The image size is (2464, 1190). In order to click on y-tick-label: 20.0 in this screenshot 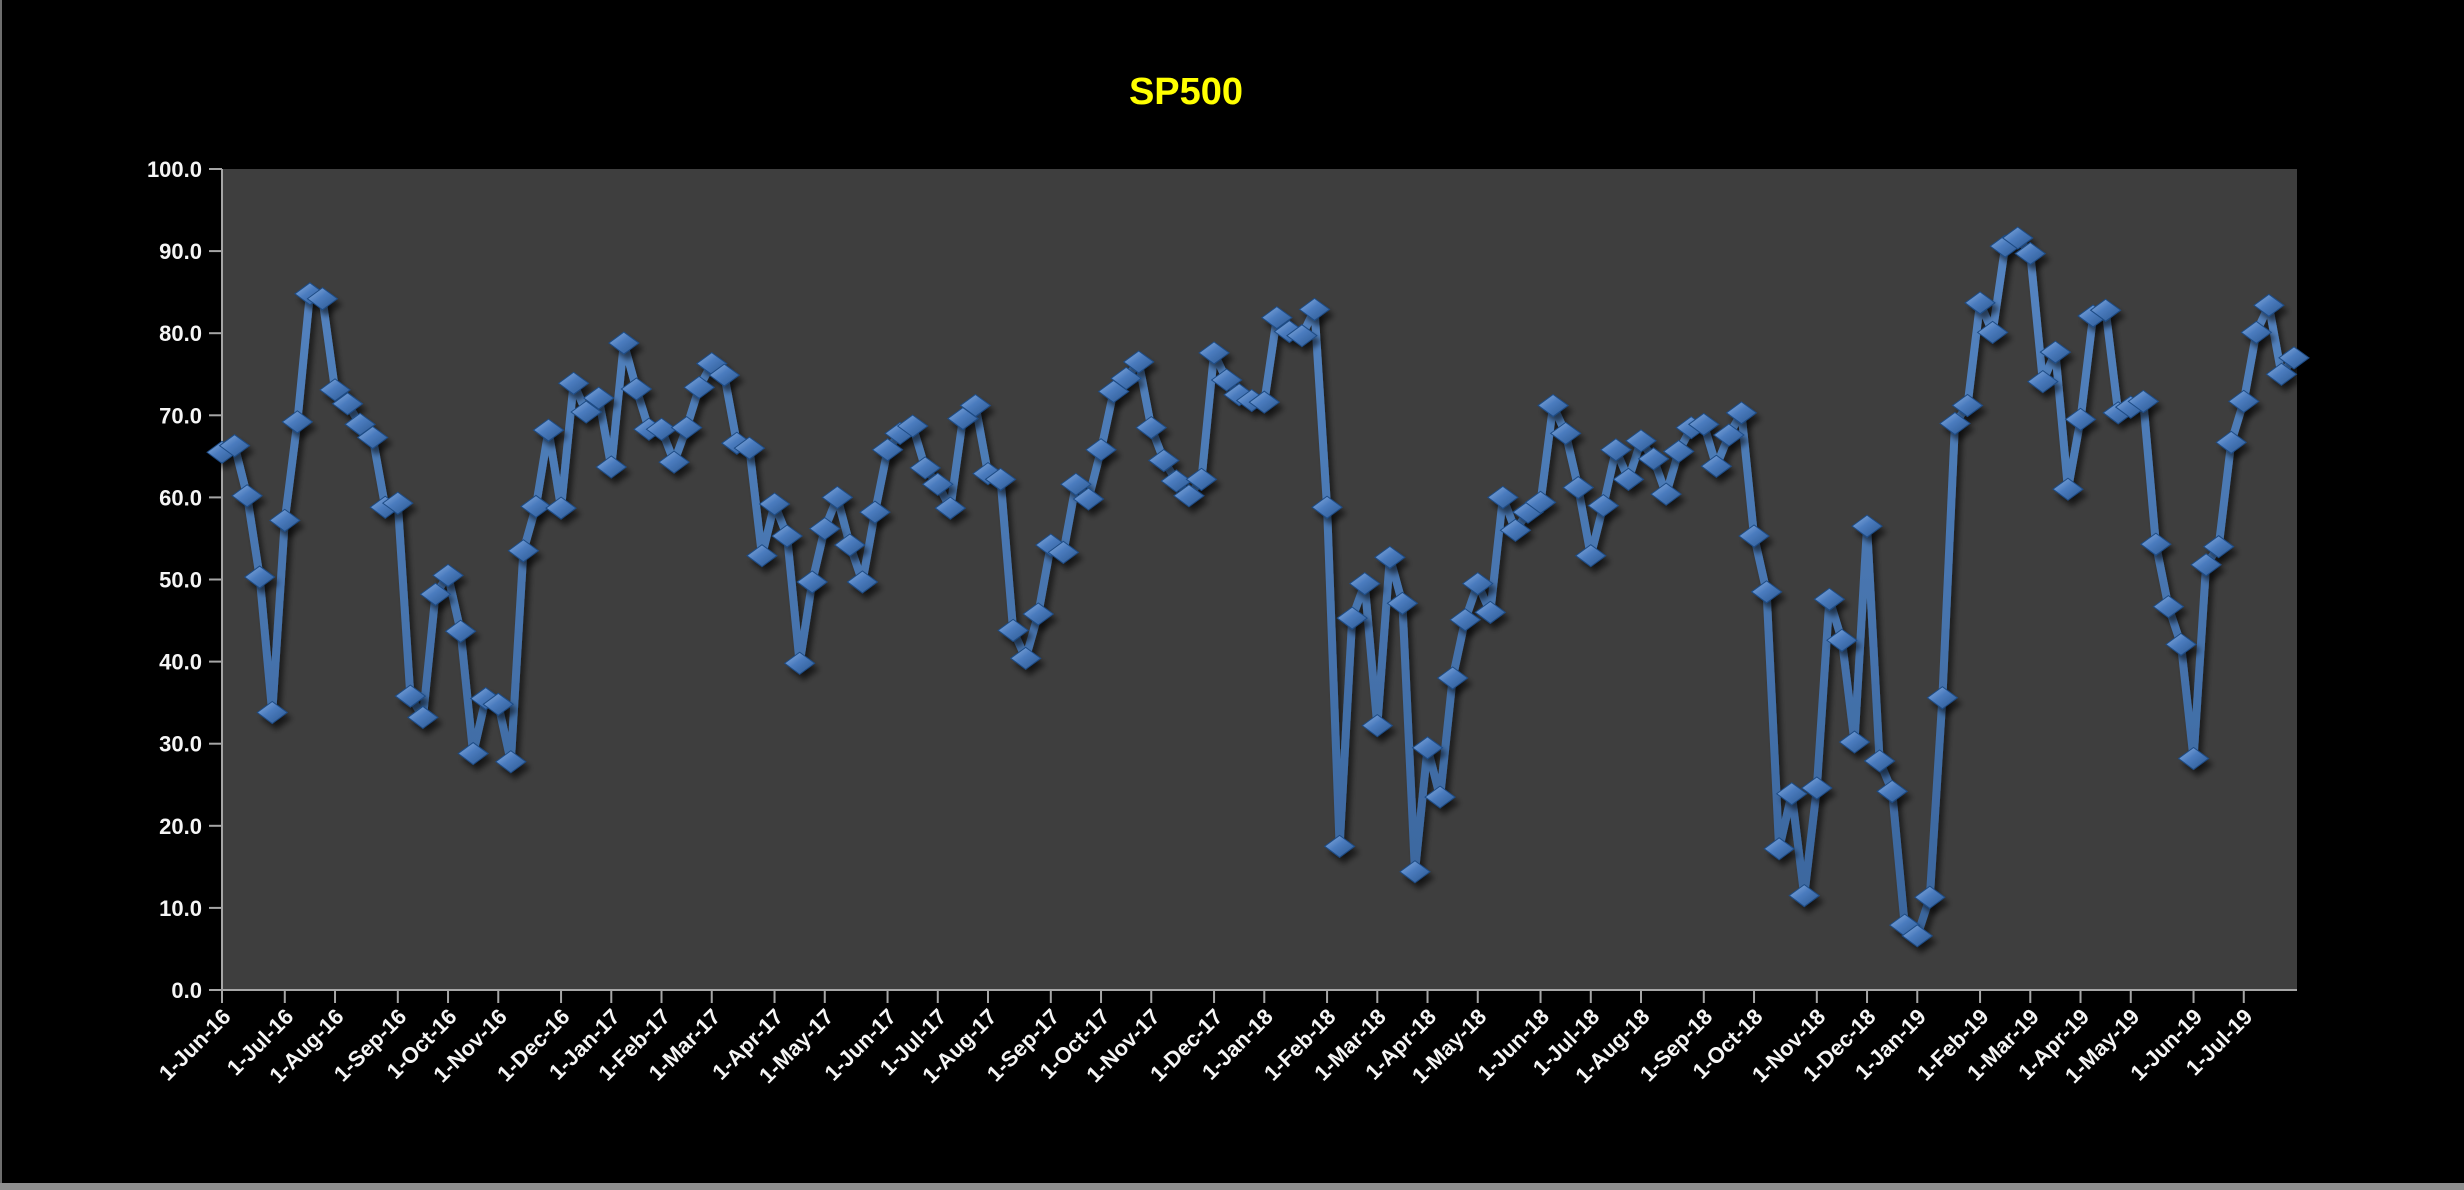, I will do `click(180, 826)`.